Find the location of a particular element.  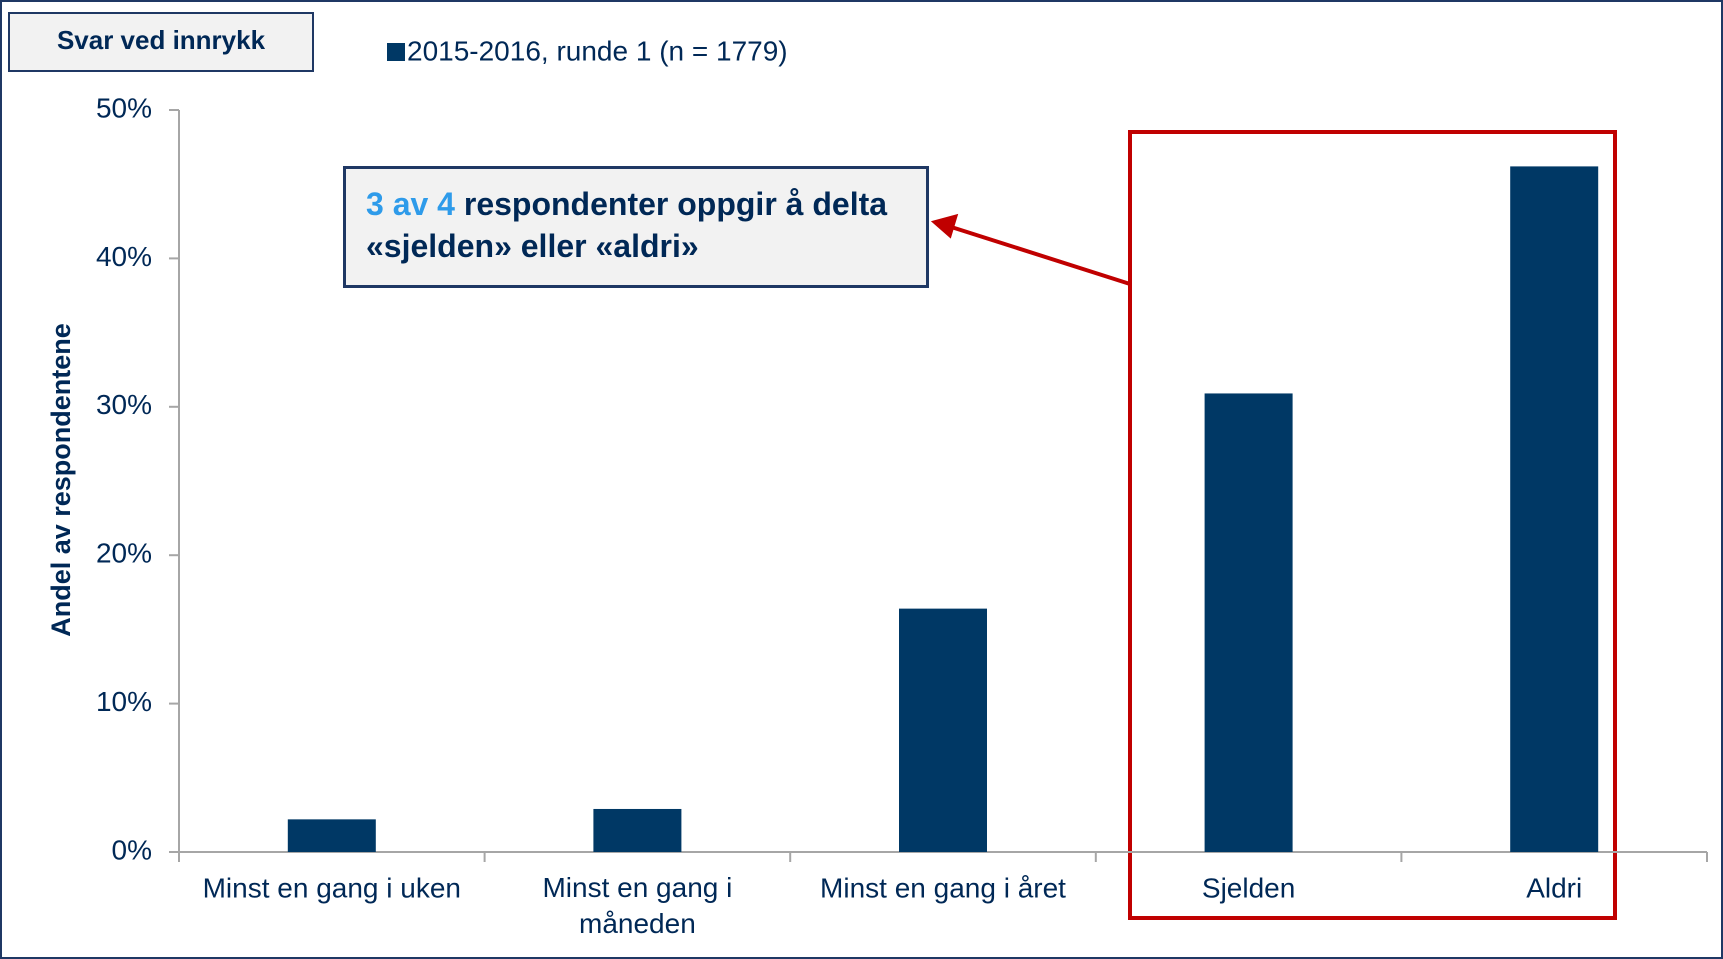

y-tick-label: 30% is located at coordinates (124, 404).